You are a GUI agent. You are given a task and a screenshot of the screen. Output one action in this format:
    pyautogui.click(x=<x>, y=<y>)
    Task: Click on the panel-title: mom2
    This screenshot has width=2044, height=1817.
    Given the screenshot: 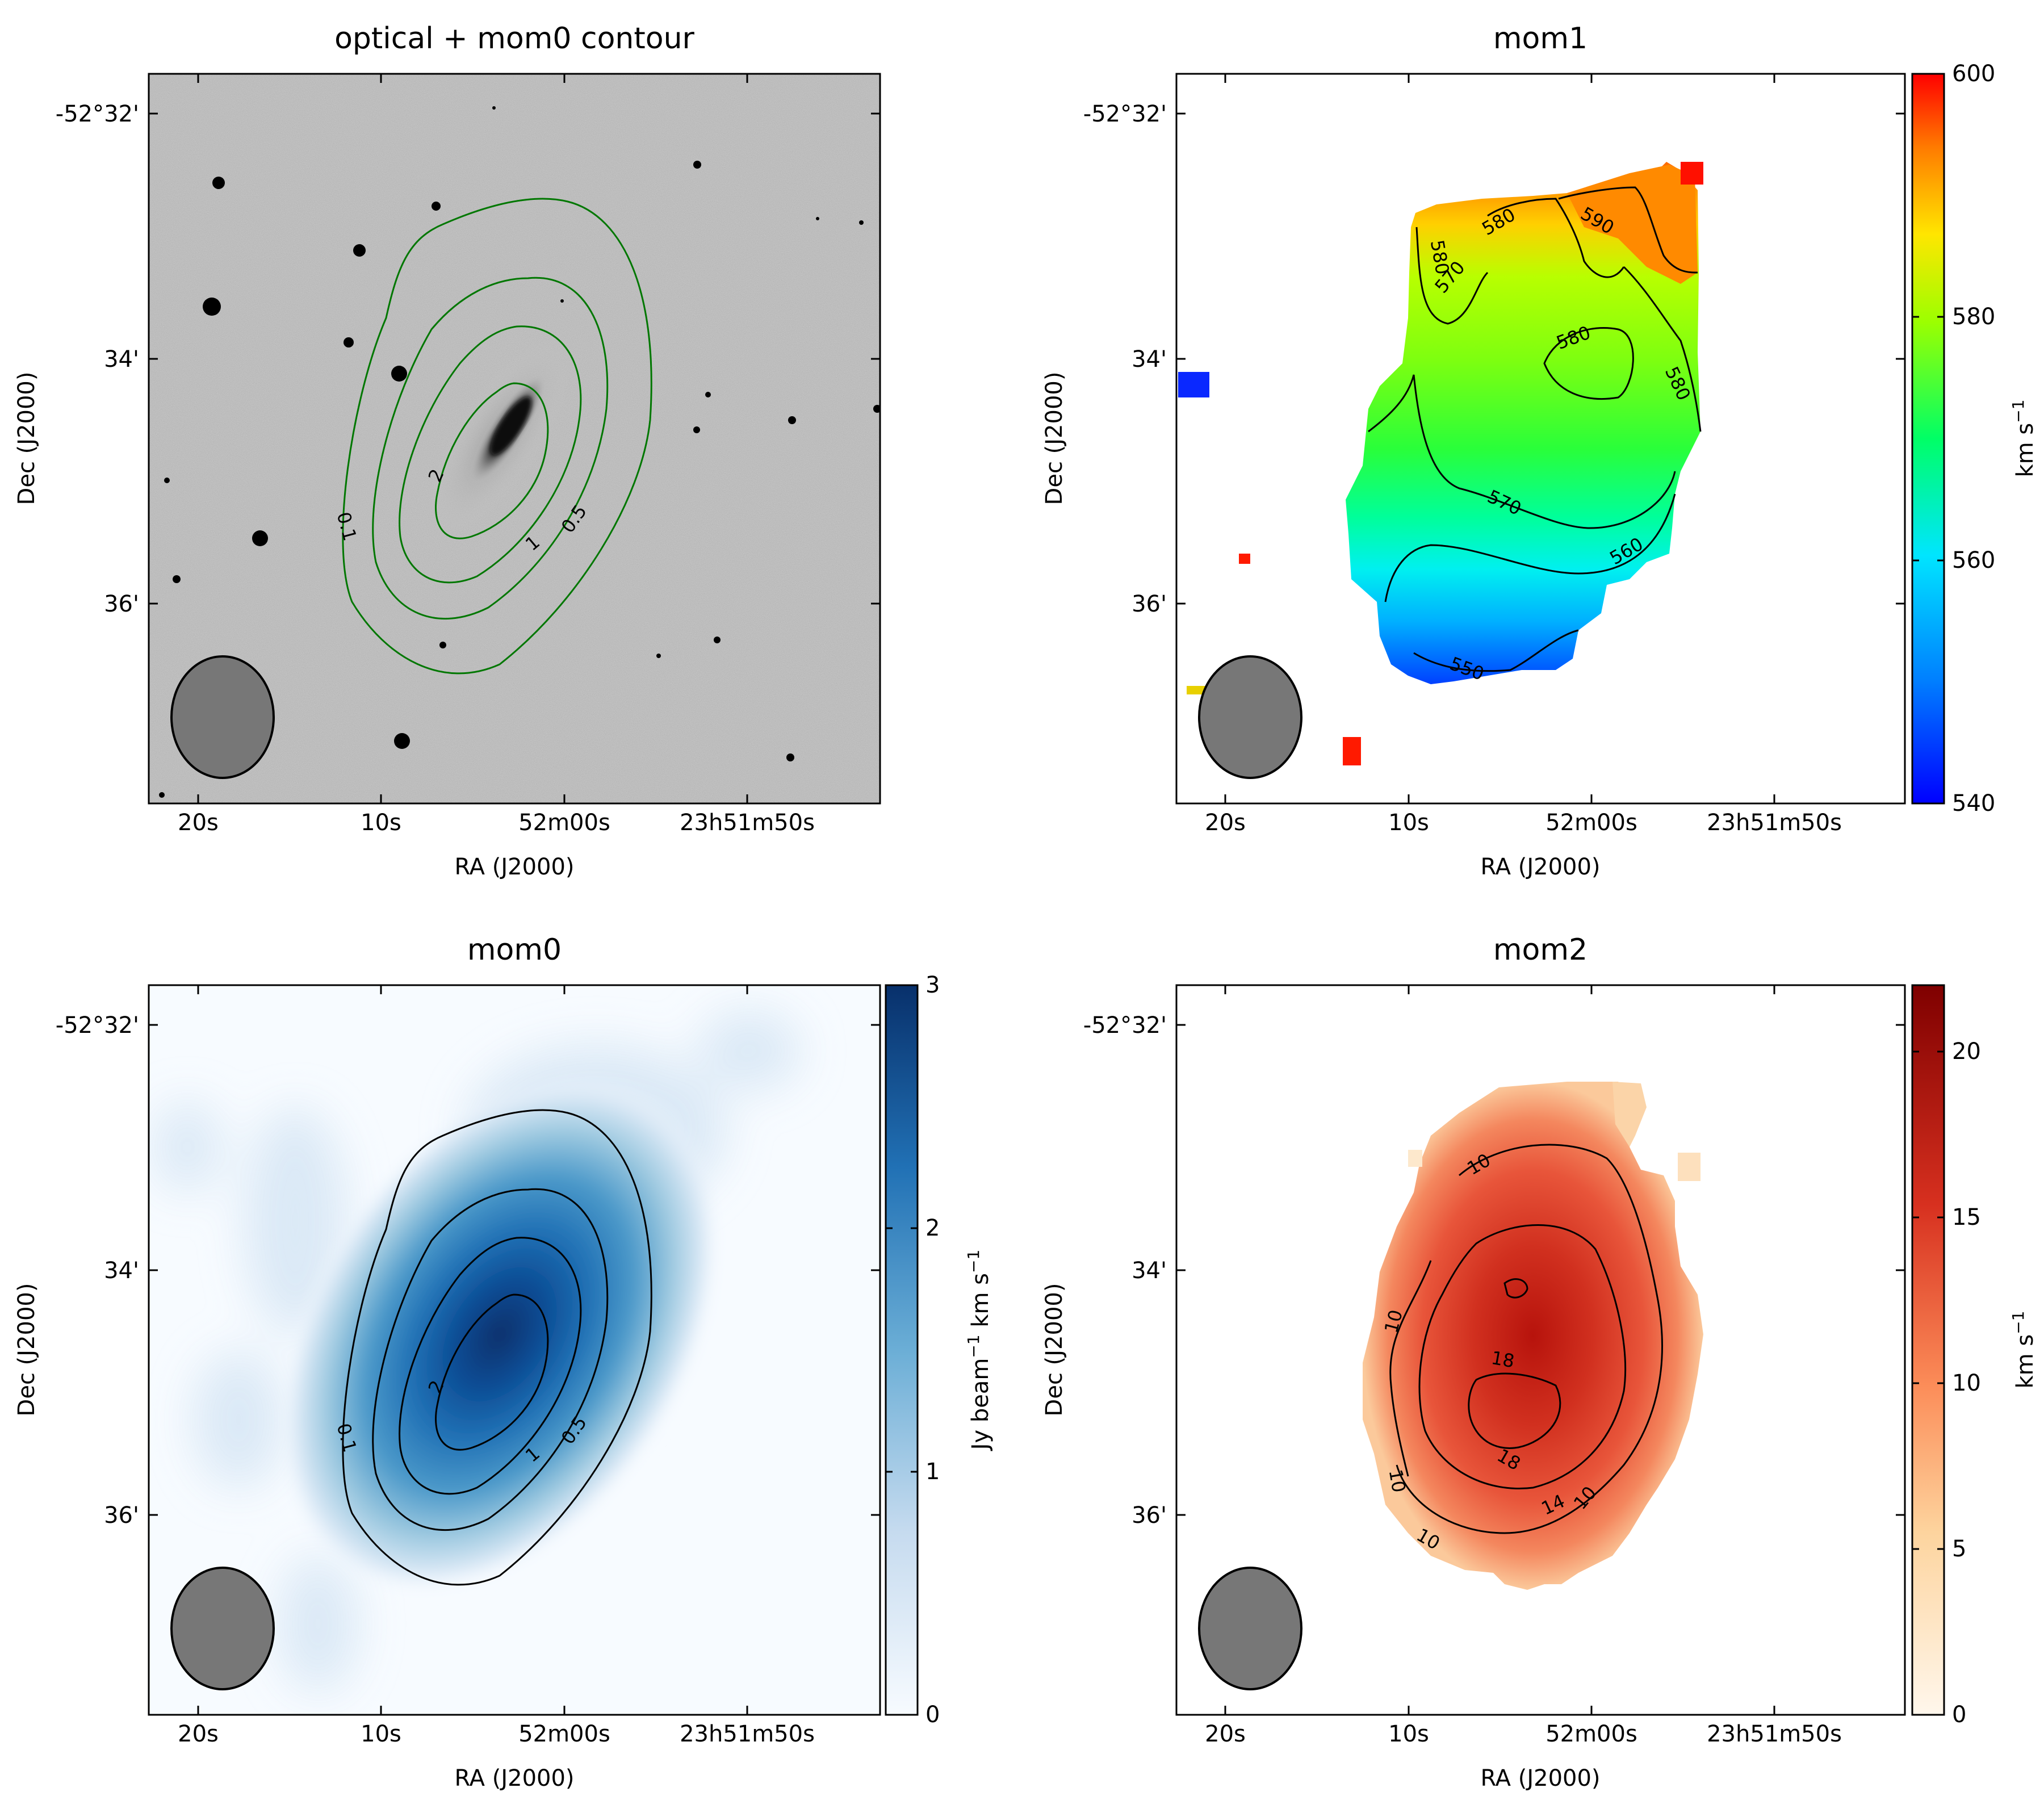 What is the action you would take?
    pyautogui.click(x=1540, y=950)
    